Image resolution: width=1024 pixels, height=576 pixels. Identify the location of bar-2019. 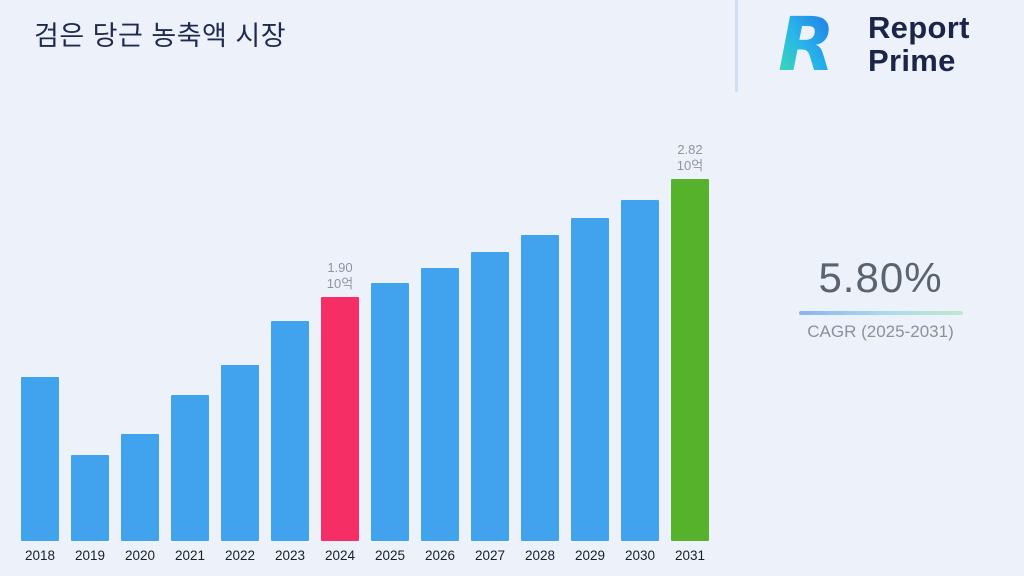
(90, 498).